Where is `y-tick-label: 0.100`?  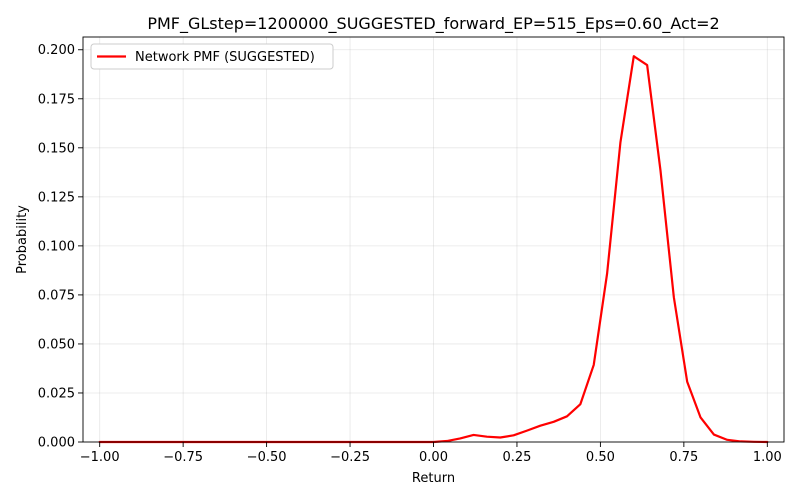
y-tick-label: 0.100 is located at coordinates (56, 246).